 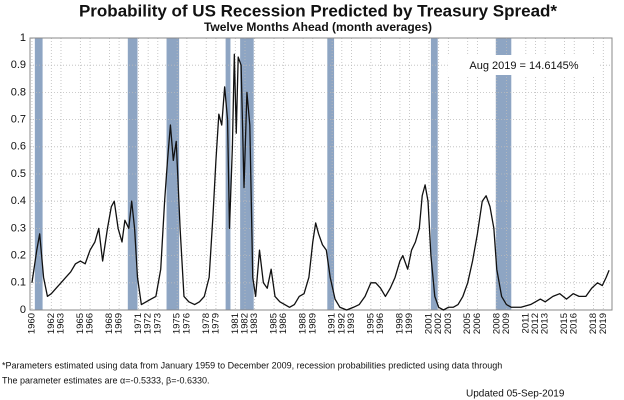 I want to click on x-tick-label: 2002, so click(x=438, y=323).